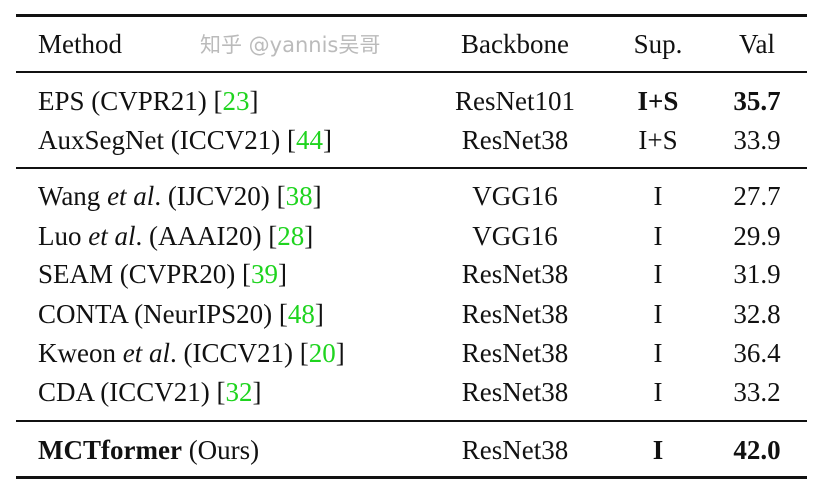 Image resolution: width=814 pixels, height=485 pixels. I want to click on method-cell: MCTformer (Ours), so click(148, 450).